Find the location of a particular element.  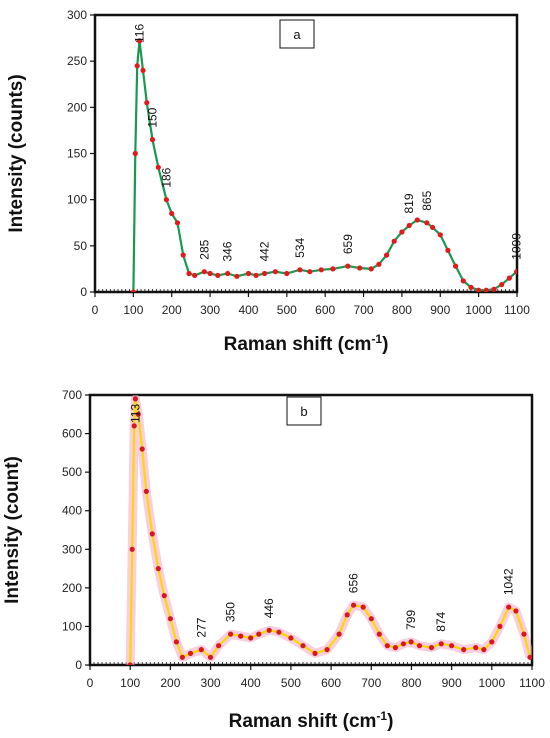

x-tick-label: 500 is located at coordinates (291, 683).